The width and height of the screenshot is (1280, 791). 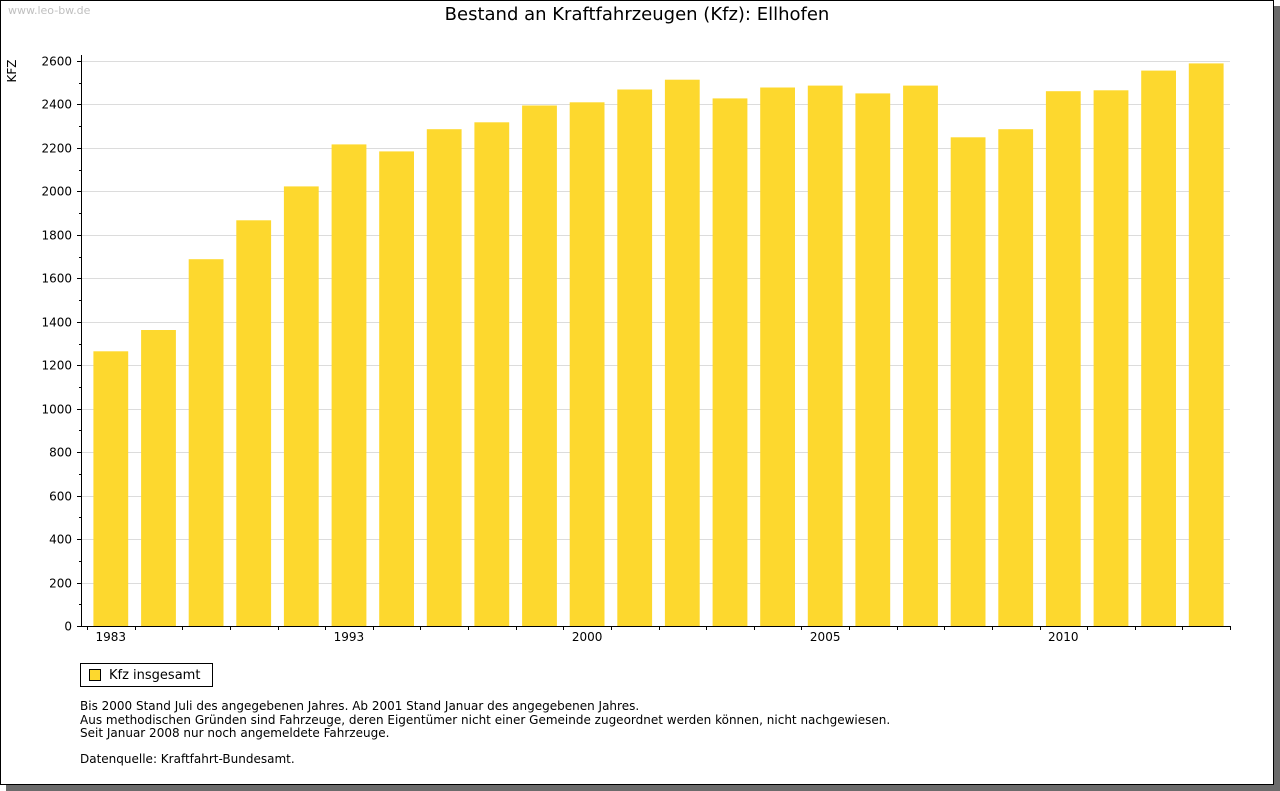 I want to click on x-tick-label: 2000, so click(x=587, y=637).